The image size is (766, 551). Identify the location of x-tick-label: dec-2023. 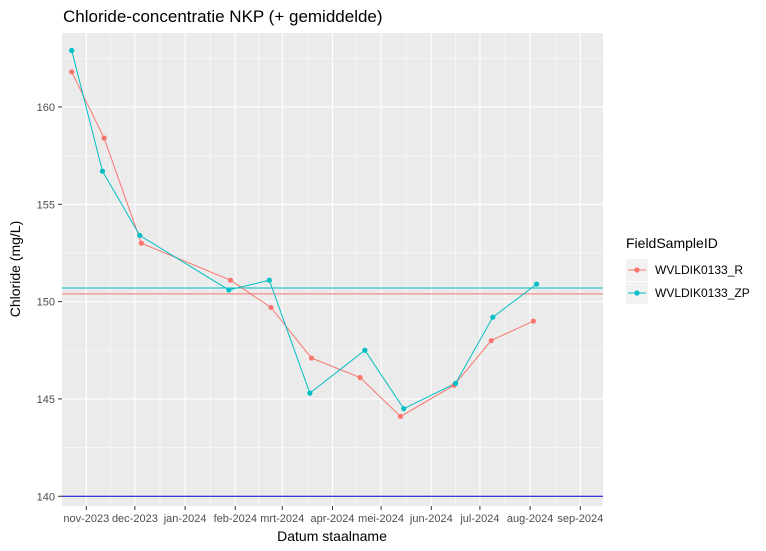
(135, 519).